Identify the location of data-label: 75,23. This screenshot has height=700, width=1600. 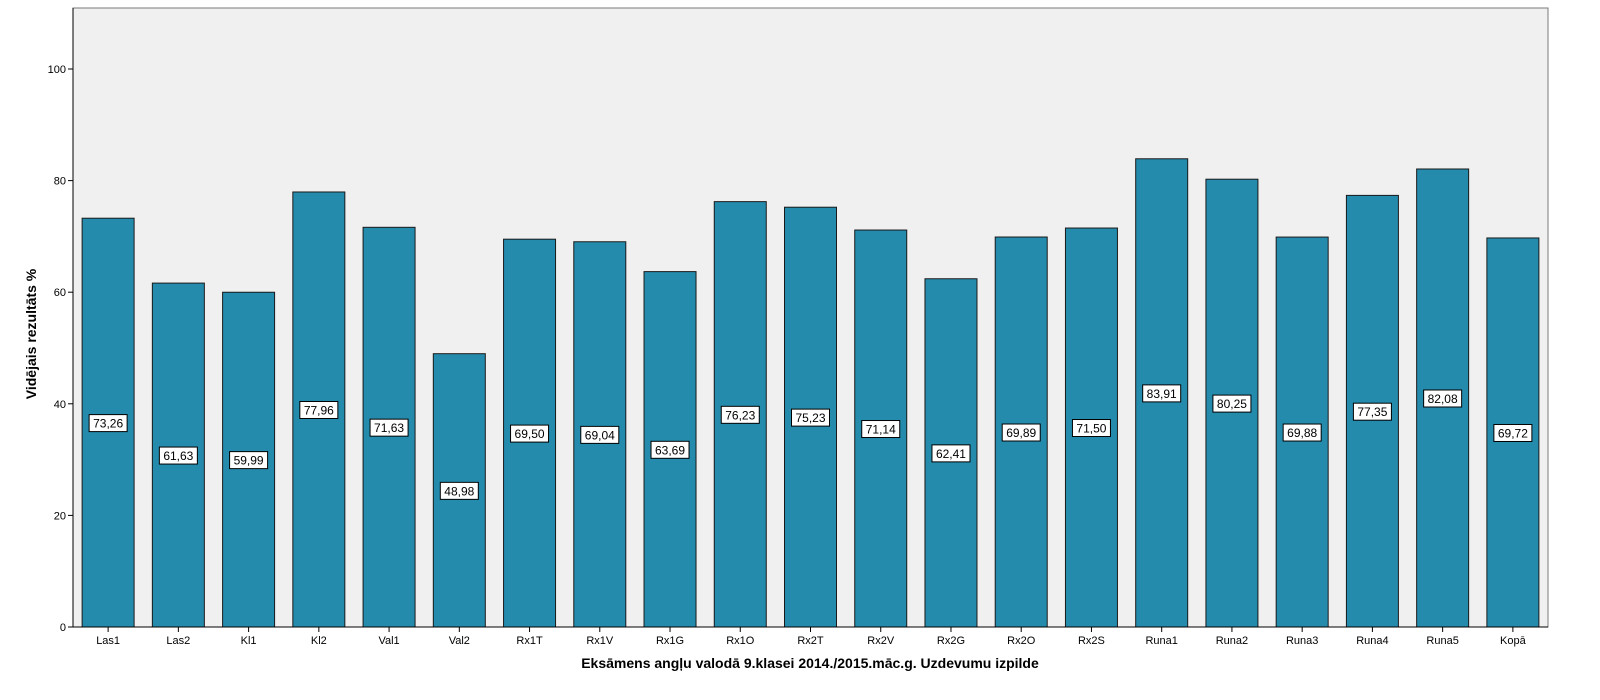
(810, 418).